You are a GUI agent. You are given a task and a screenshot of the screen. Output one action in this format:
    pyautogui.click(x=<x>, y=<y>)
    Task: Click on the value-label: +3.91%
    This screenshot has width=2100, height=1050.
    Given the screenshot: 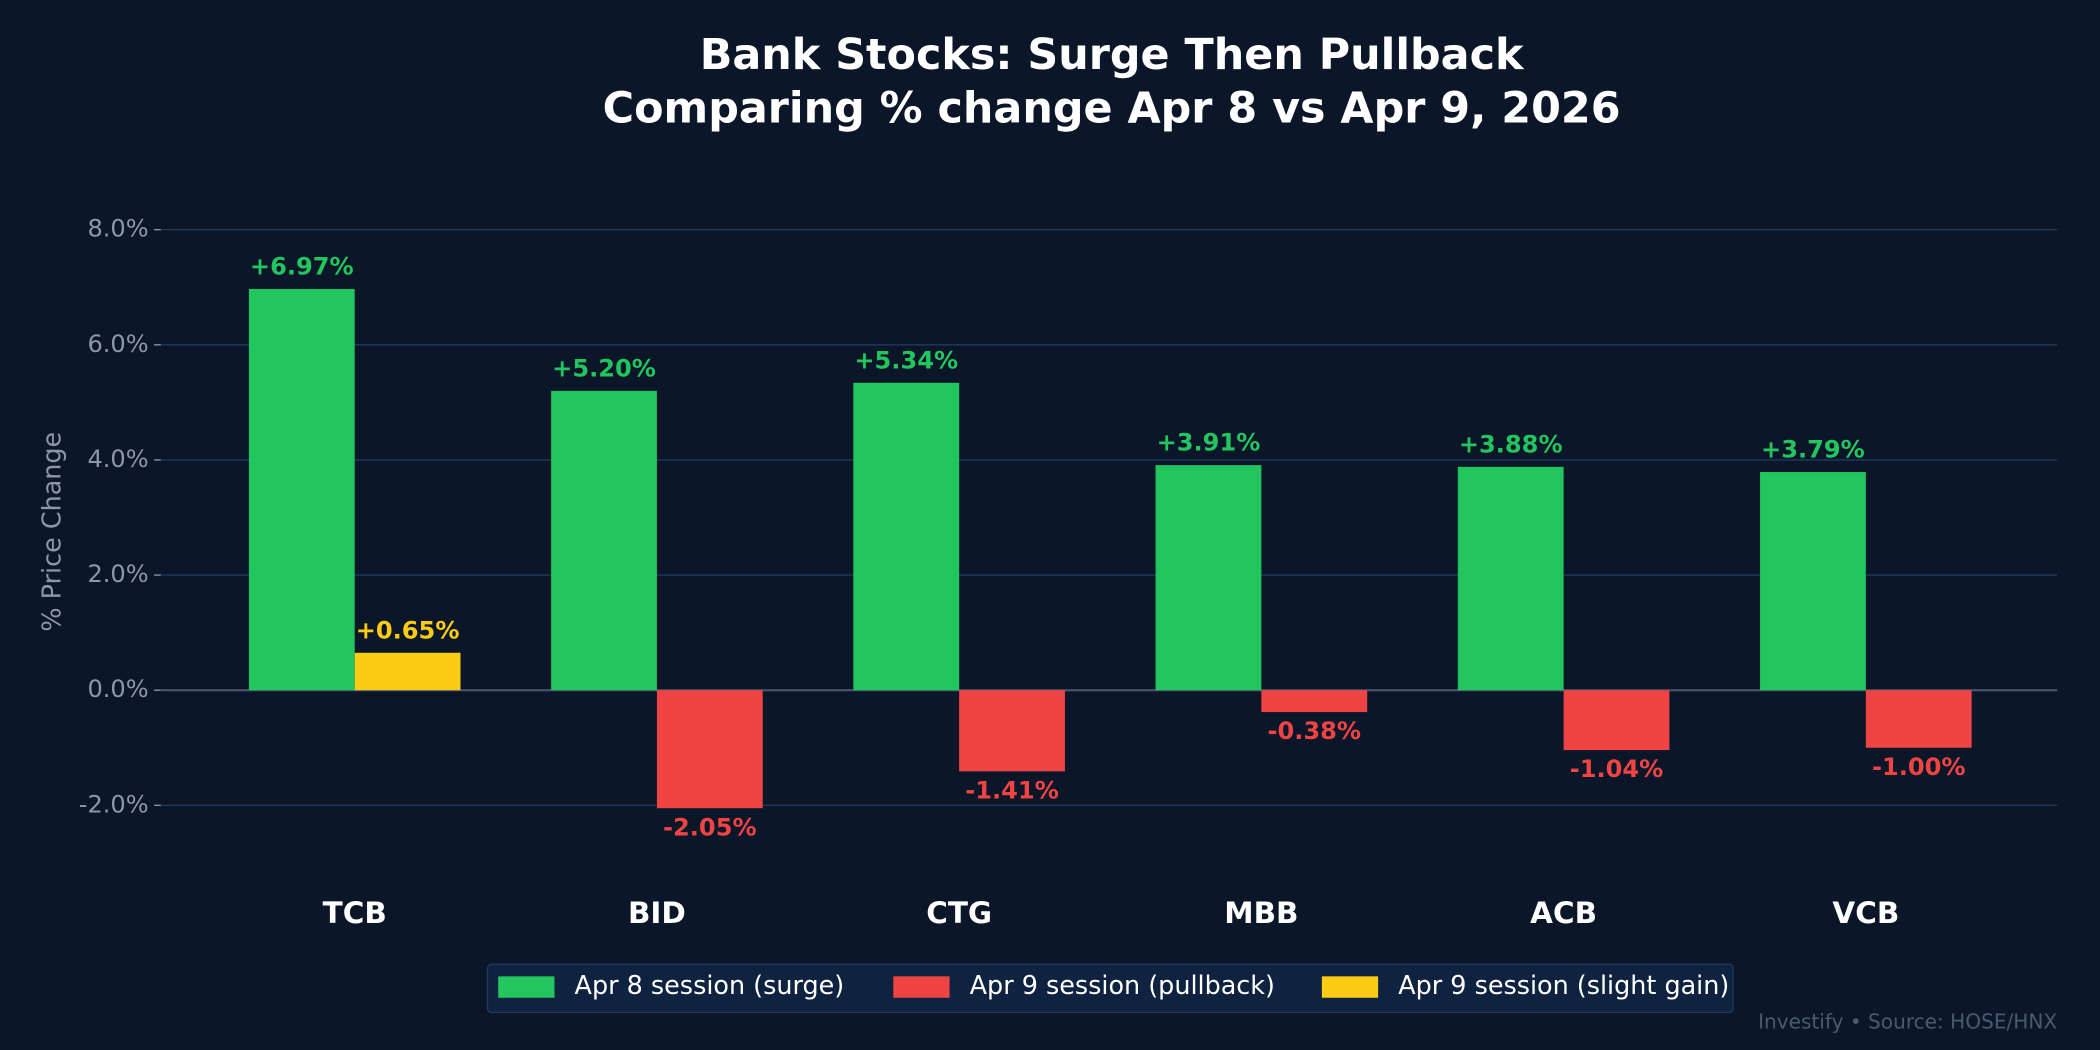 What is the action you would take?
    pyautogui.click(x=1209, y=443)
    